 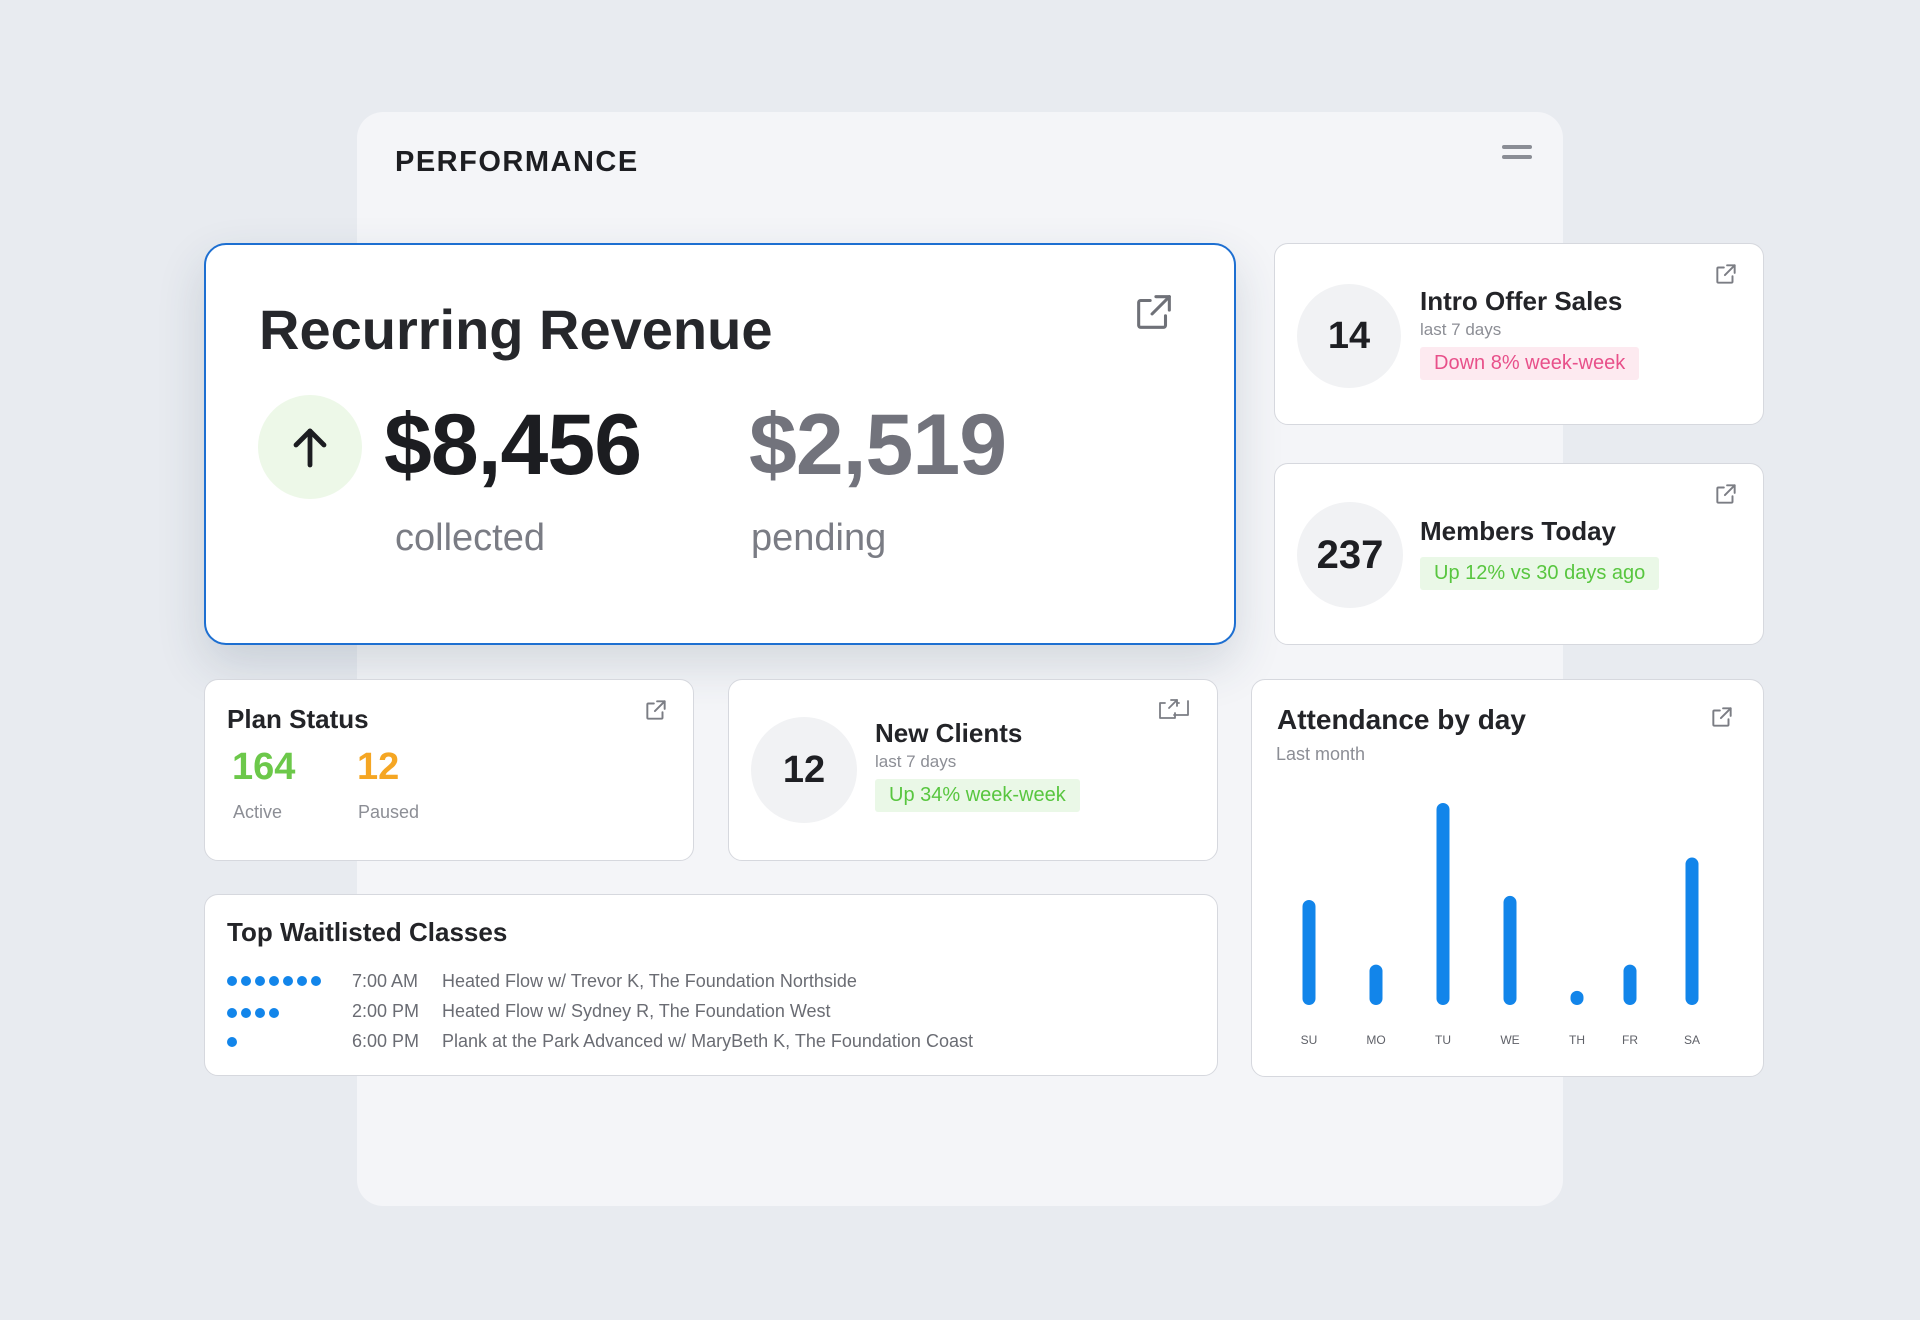 I want to click on bar-sa, so click(x=1692, y=931).